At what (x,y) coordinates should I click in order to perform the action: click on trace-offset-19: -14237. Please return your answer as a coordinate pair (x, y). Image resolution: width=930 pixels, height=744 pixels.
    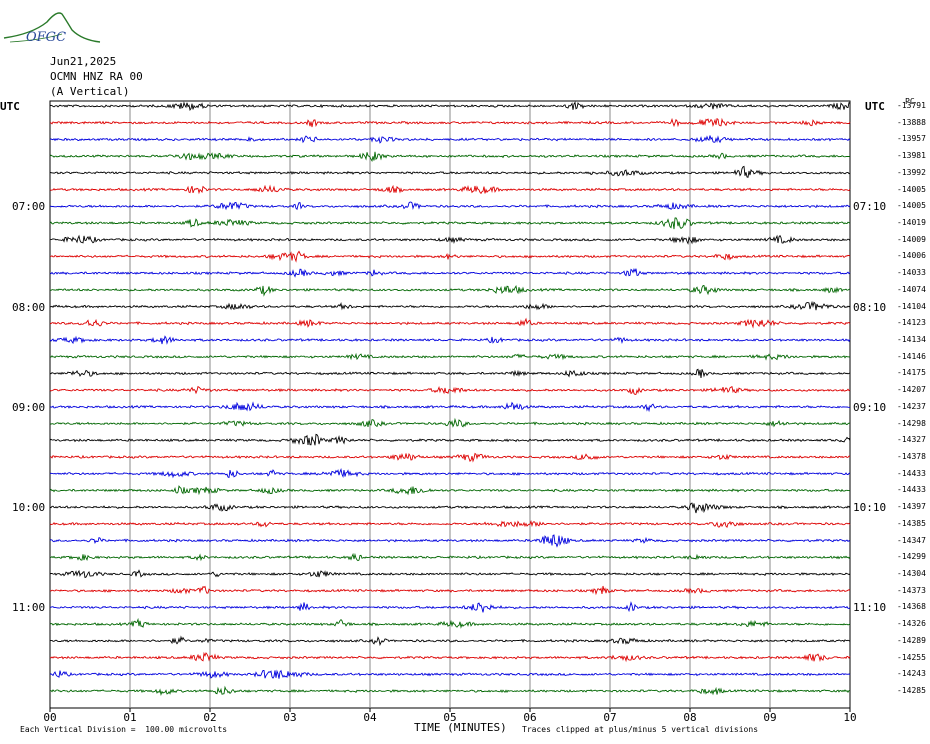
    Looking at the image, I should click on (911, 406).